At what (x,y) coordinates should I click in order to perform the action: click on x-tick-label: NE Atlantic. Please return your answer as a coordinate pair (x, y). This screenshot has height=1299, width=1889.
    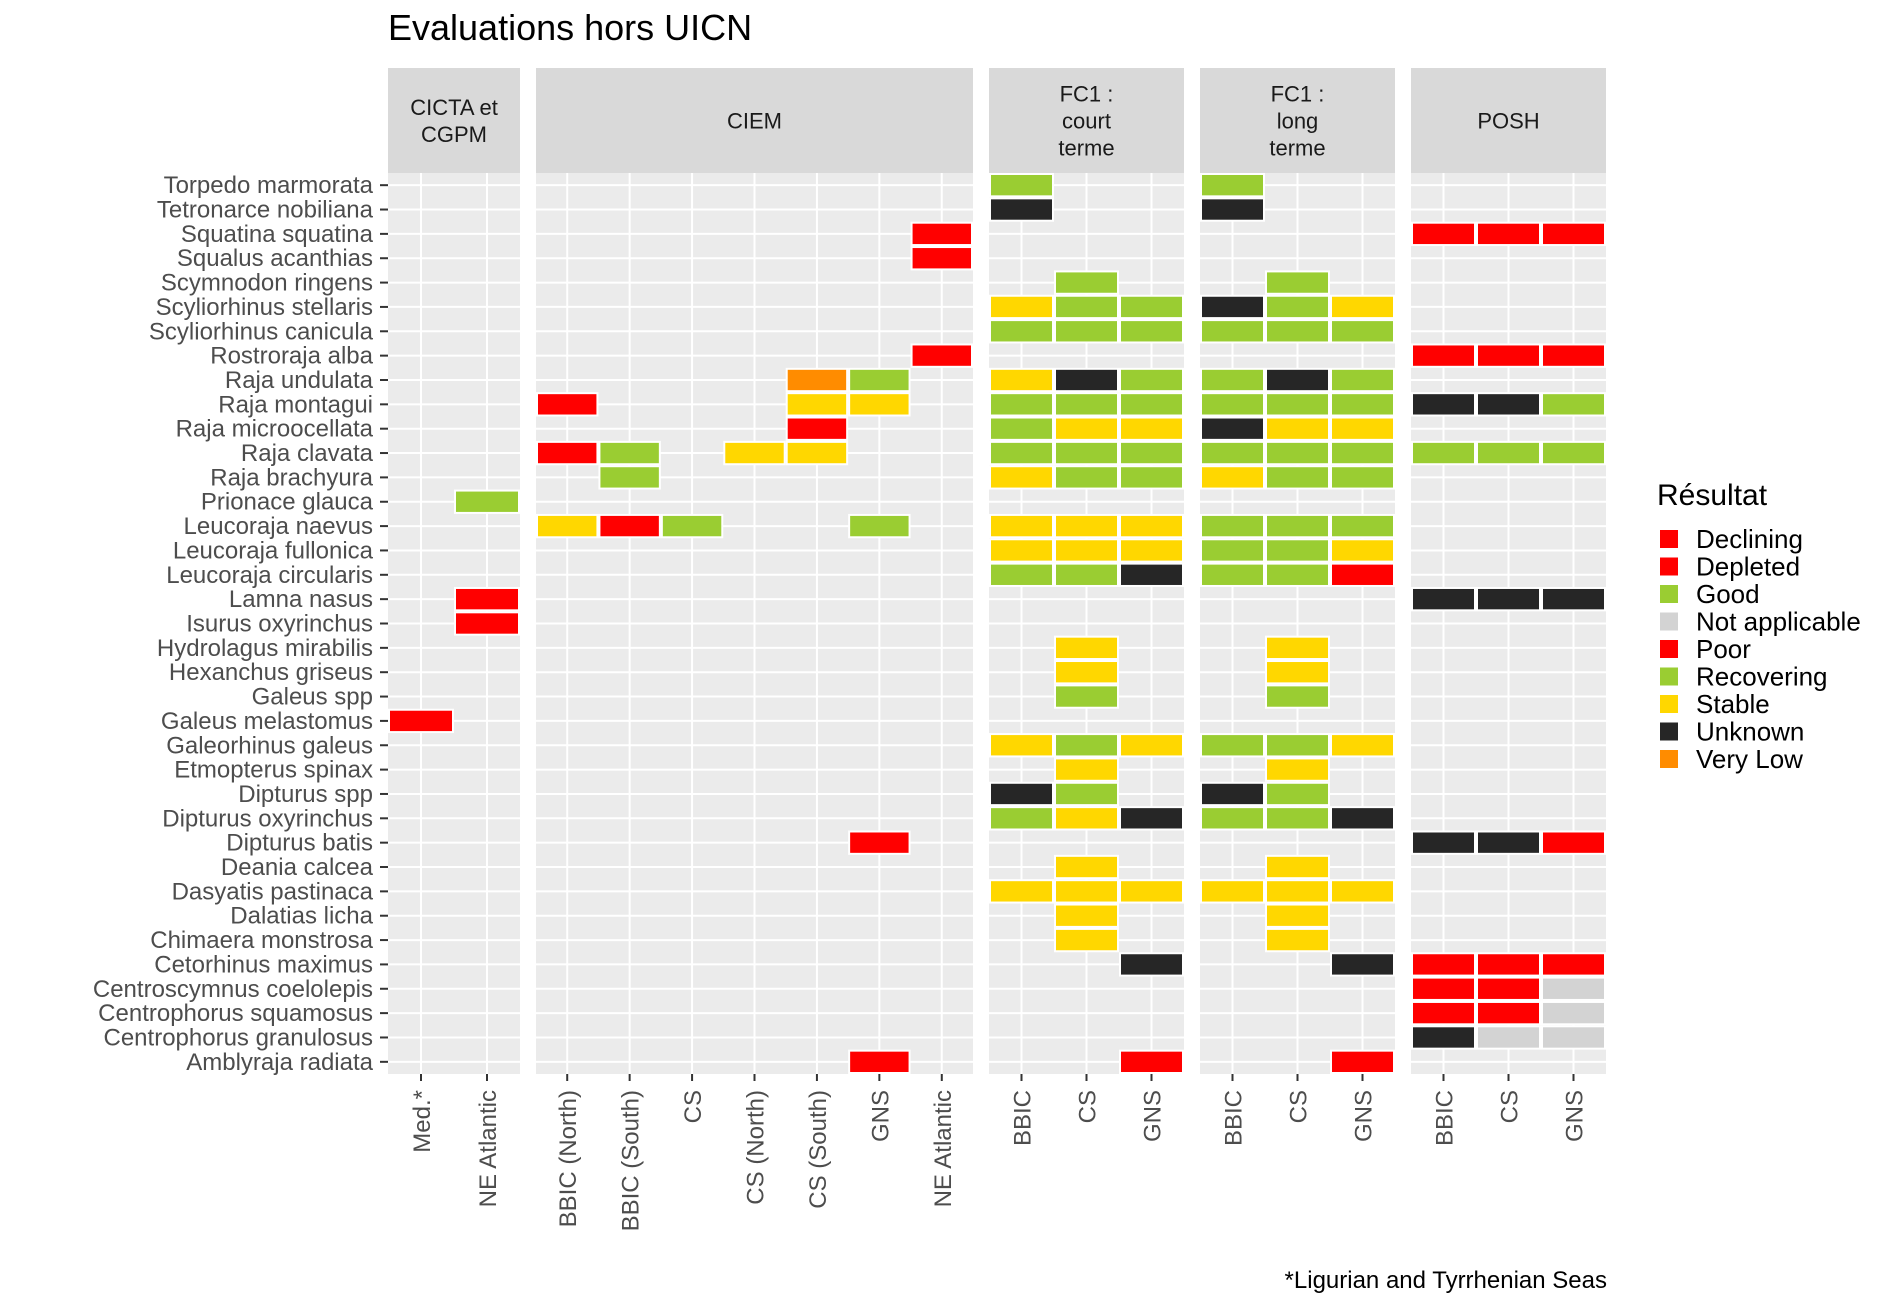
    Looking at the image, I should click on (943, 1148).